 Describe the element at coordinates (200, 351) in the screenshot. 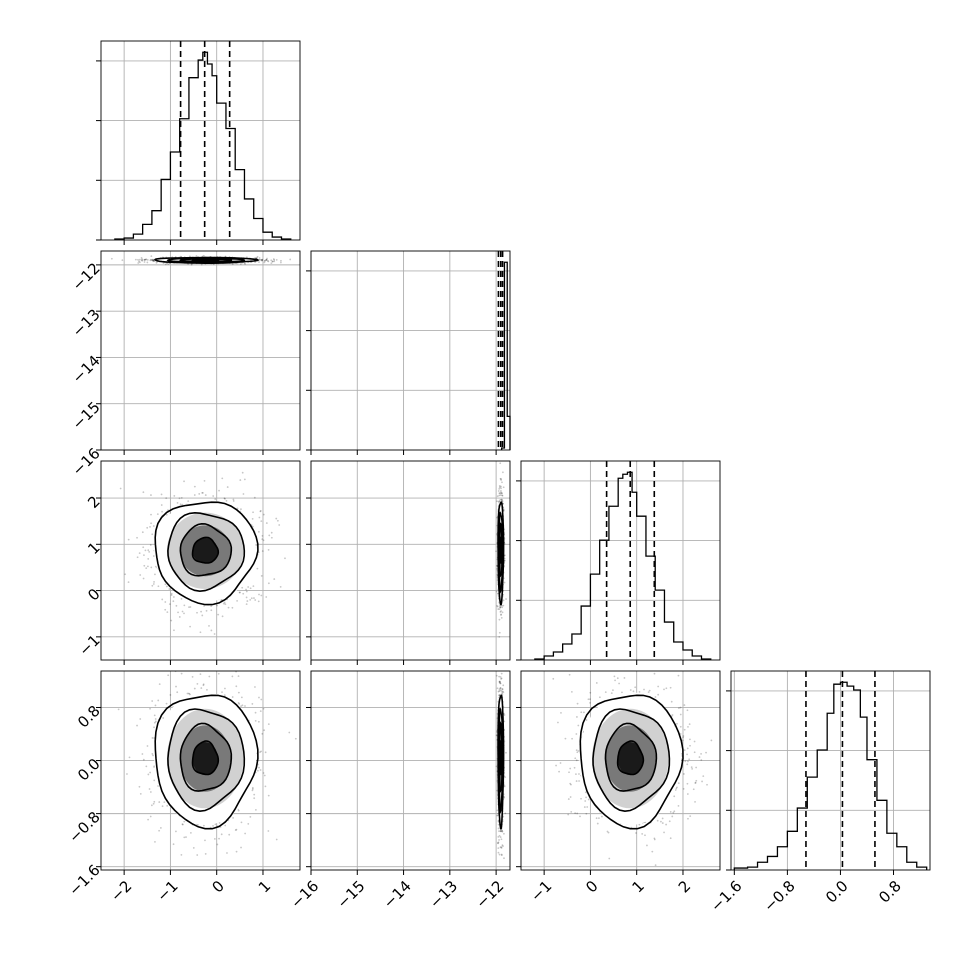

I see `grid-lines` at that location.